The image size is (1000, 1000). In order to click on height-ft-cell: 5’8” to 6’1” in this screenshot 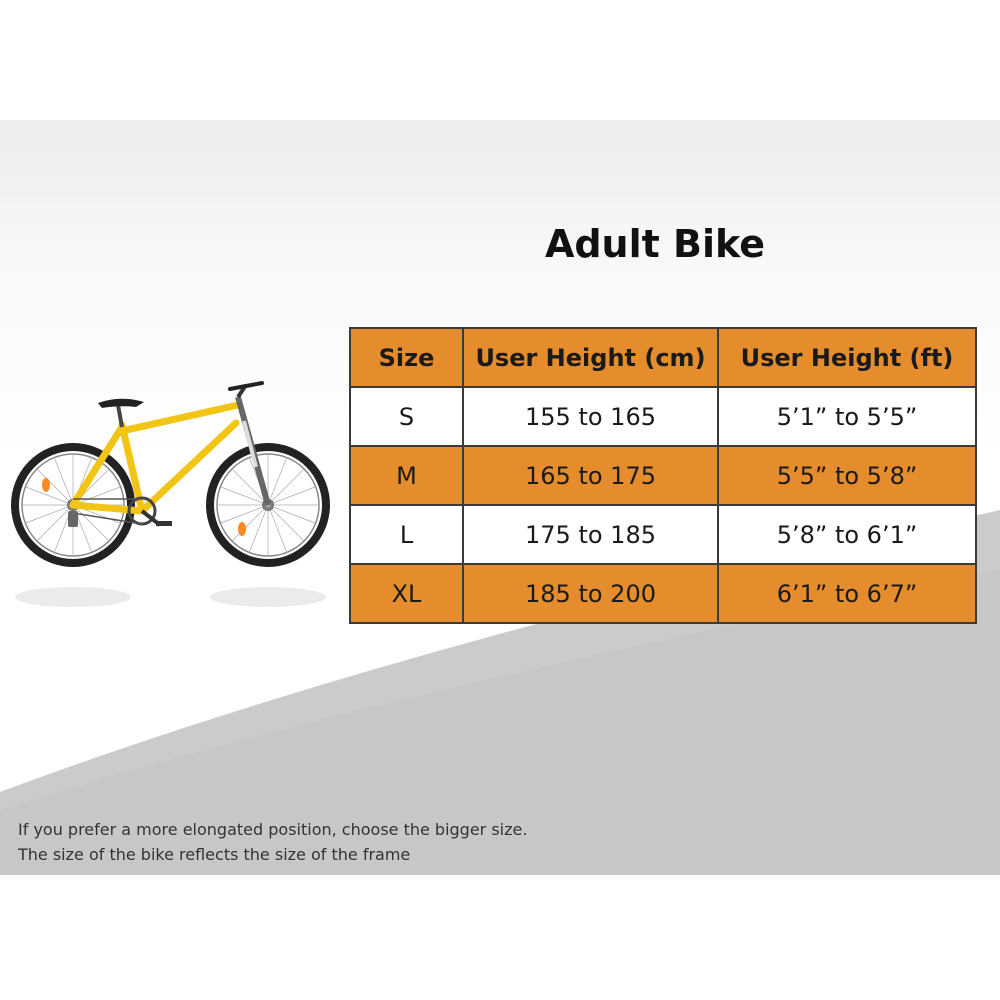, I will do `click(847, 534)`.